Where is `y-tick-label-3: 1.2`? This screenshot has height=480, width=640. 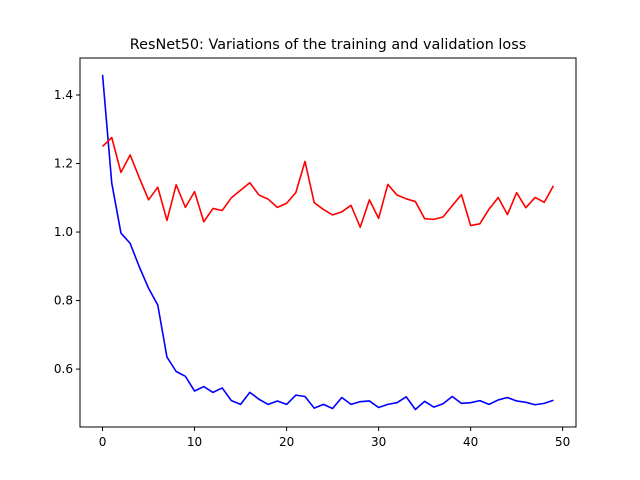 y-tick-label-3: 1.2 is located at coordinates (63, 164).